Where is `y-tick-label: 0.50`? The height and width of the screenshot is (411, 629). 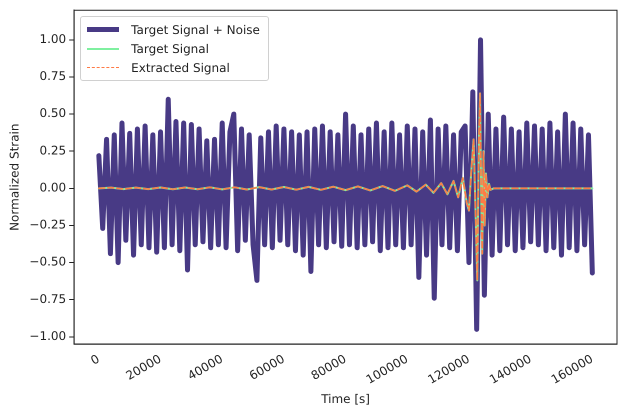 y-tick-label: 0.50 is located at coordinates (52, 113).